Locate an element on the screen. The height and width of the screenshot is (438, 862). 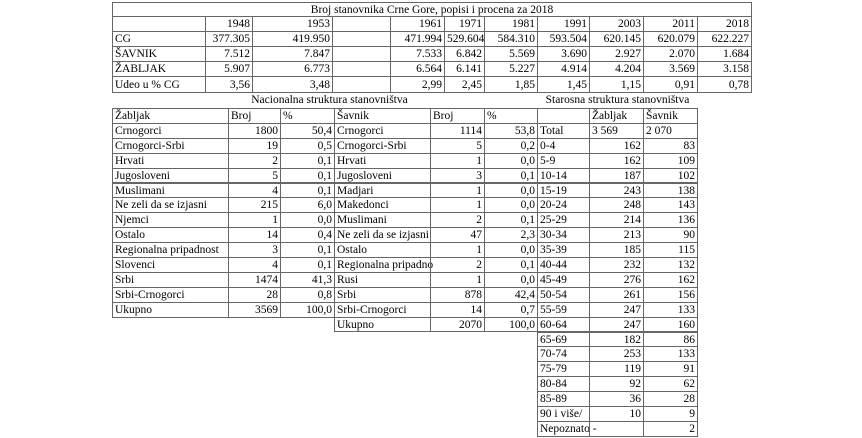
age-value: 162 is located at coordinates (670, 279).